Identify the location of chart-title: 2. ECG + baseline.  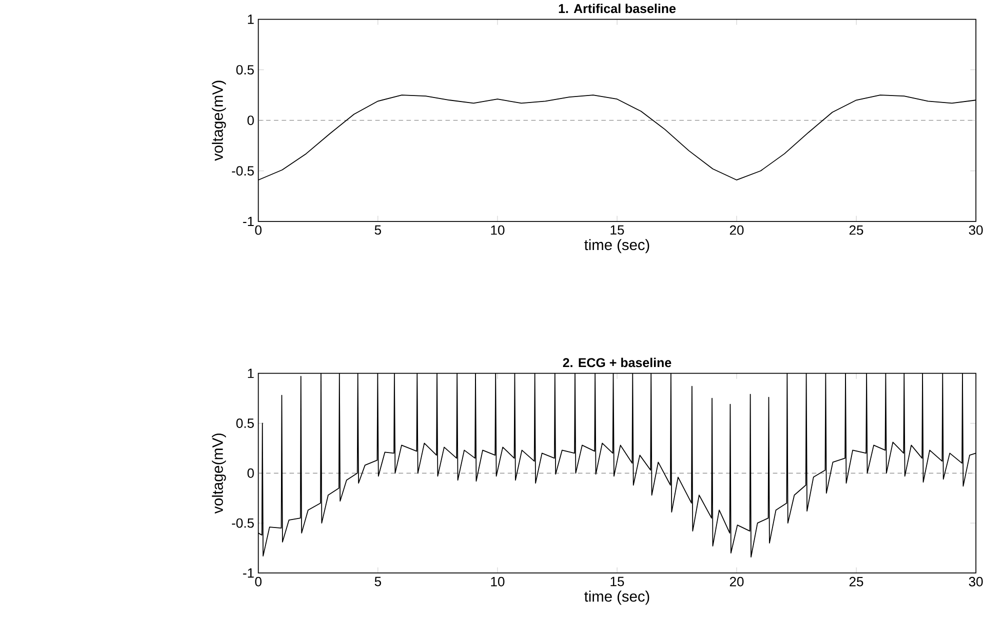
(617, 363).